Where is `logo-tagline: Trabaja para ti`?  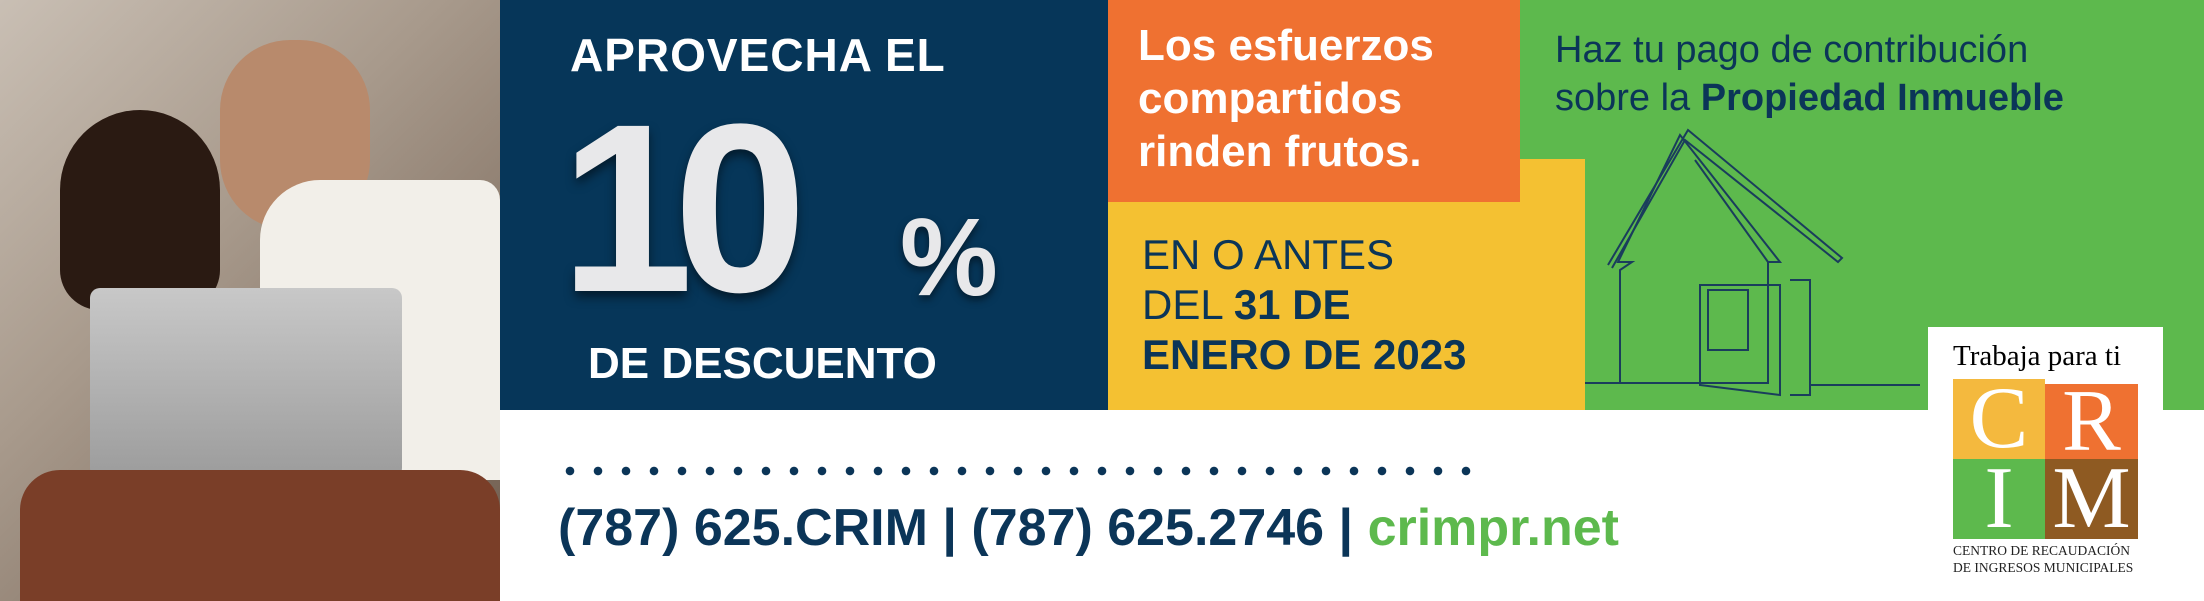 logo-tagline: Trabaja para ti is located at coordinates (2037, 356).